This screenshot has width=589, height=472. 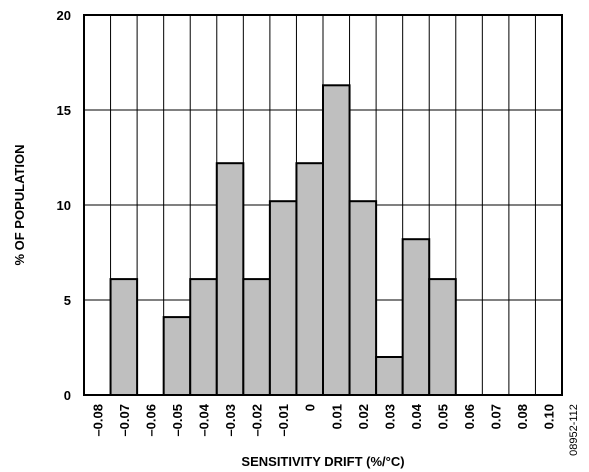 What do you see at coordinates (496, 416) in the screenshot?
I see `x-tick-label: 0.07` at bounding box center [496, 416].